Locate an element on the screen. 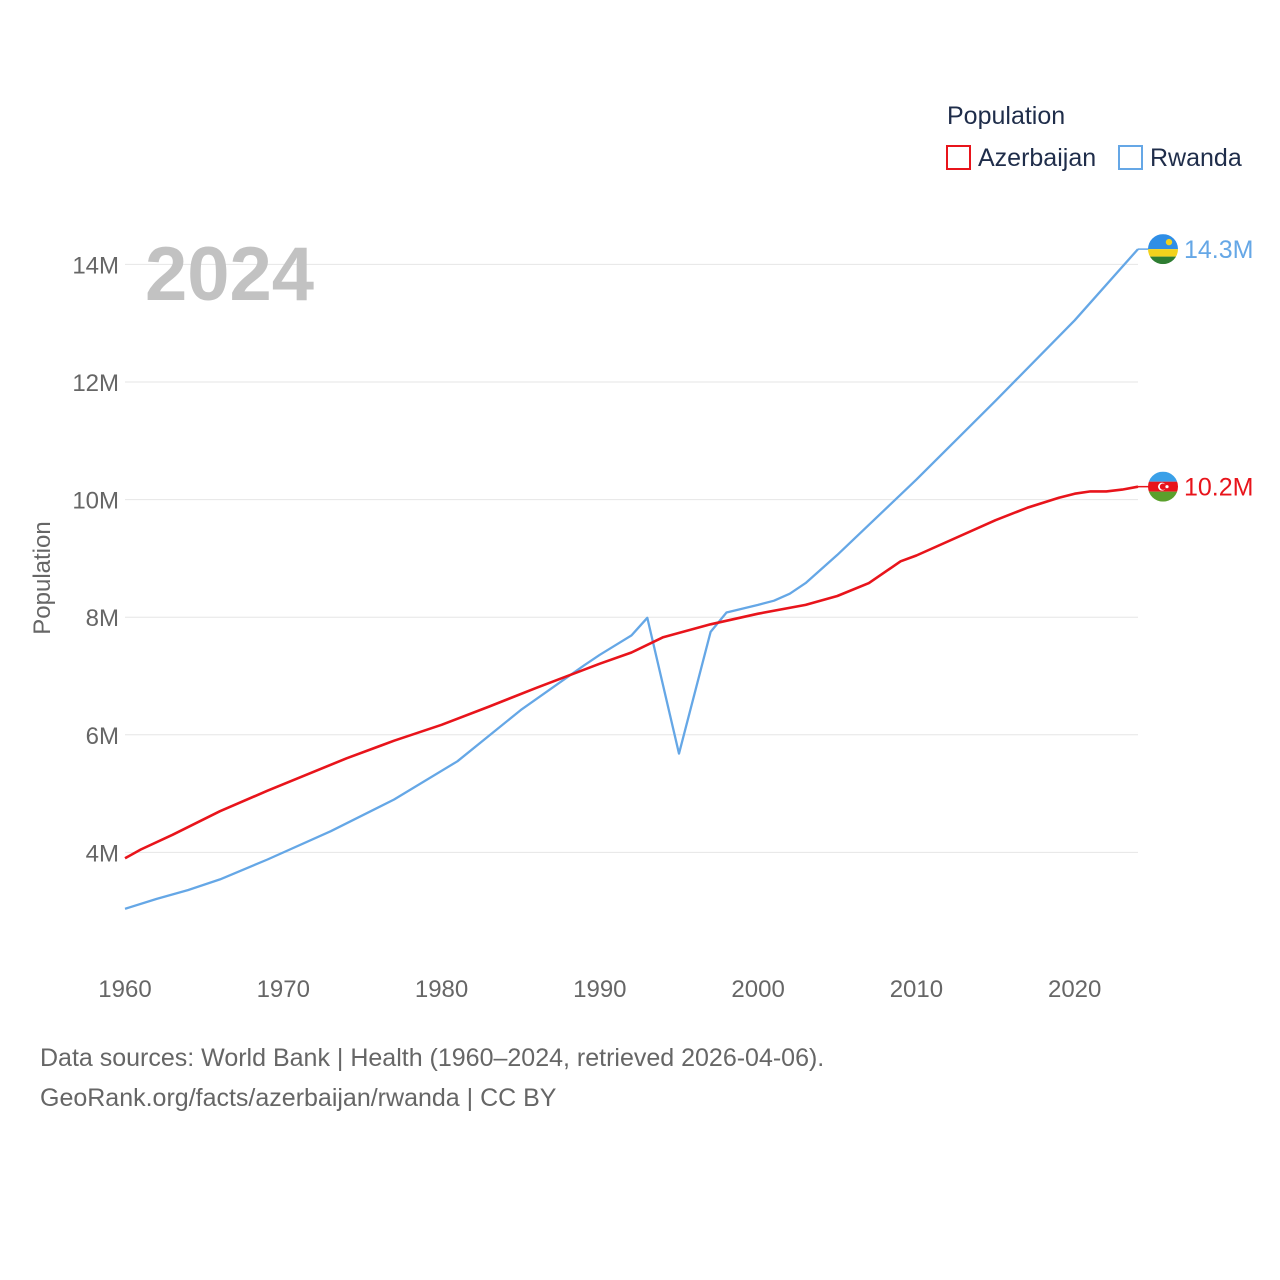  x-tick-label-6: 2020 is located at coordinates (1074, 989).